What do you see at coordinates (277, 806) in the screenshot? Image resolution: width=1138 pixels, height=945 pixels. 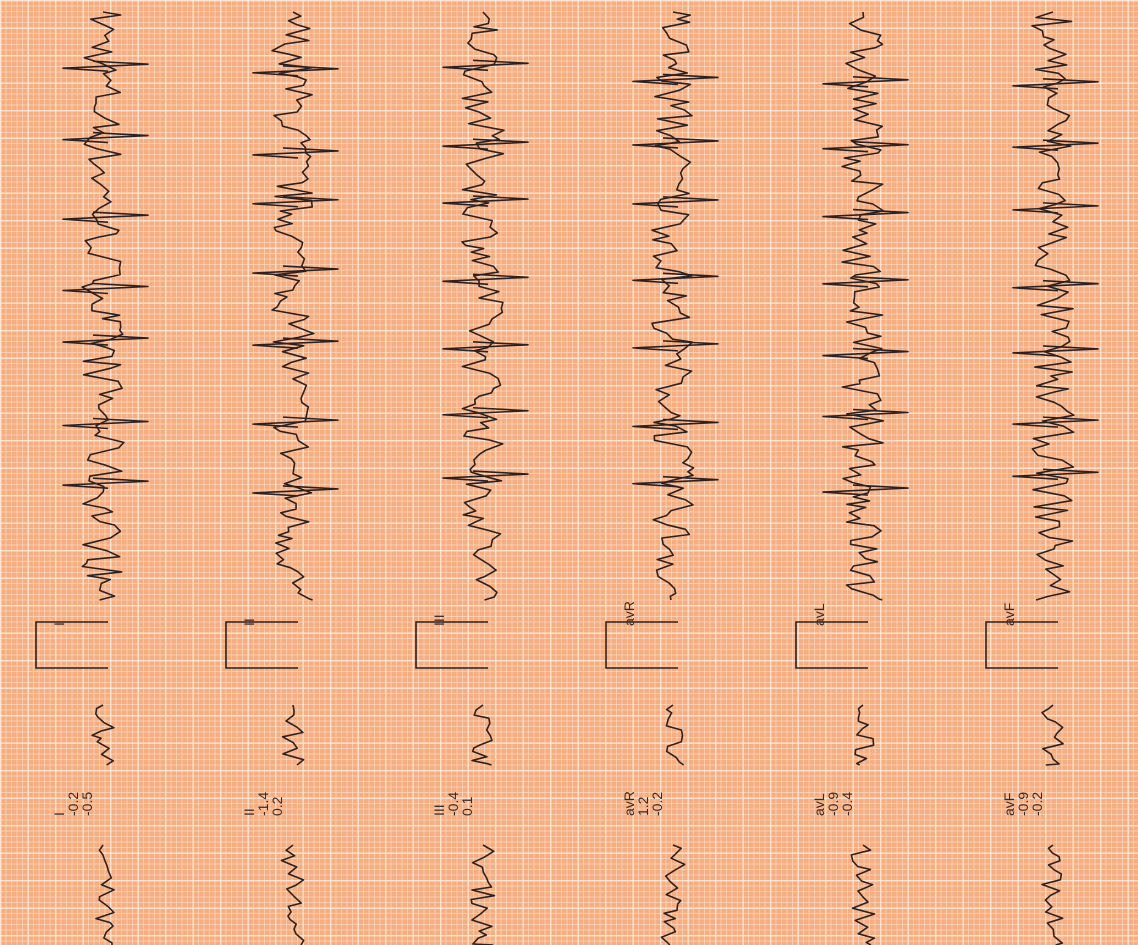 I see `lead-measurement: 0.2` at bounding box center [277, 806].